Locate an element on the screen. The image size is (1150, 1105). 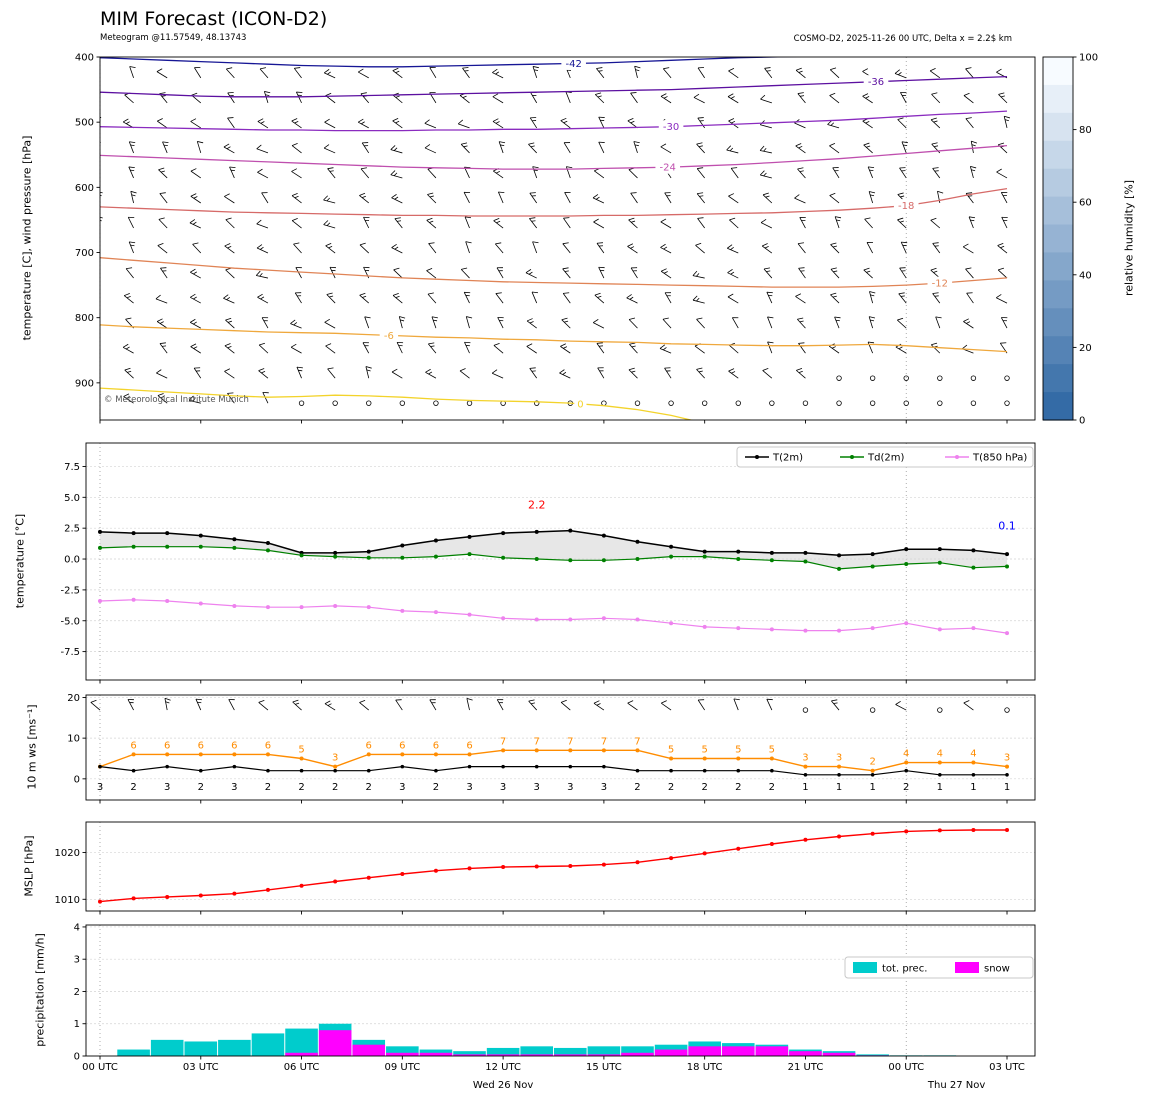
series-t-2m- is located at coordinates (554, 543).